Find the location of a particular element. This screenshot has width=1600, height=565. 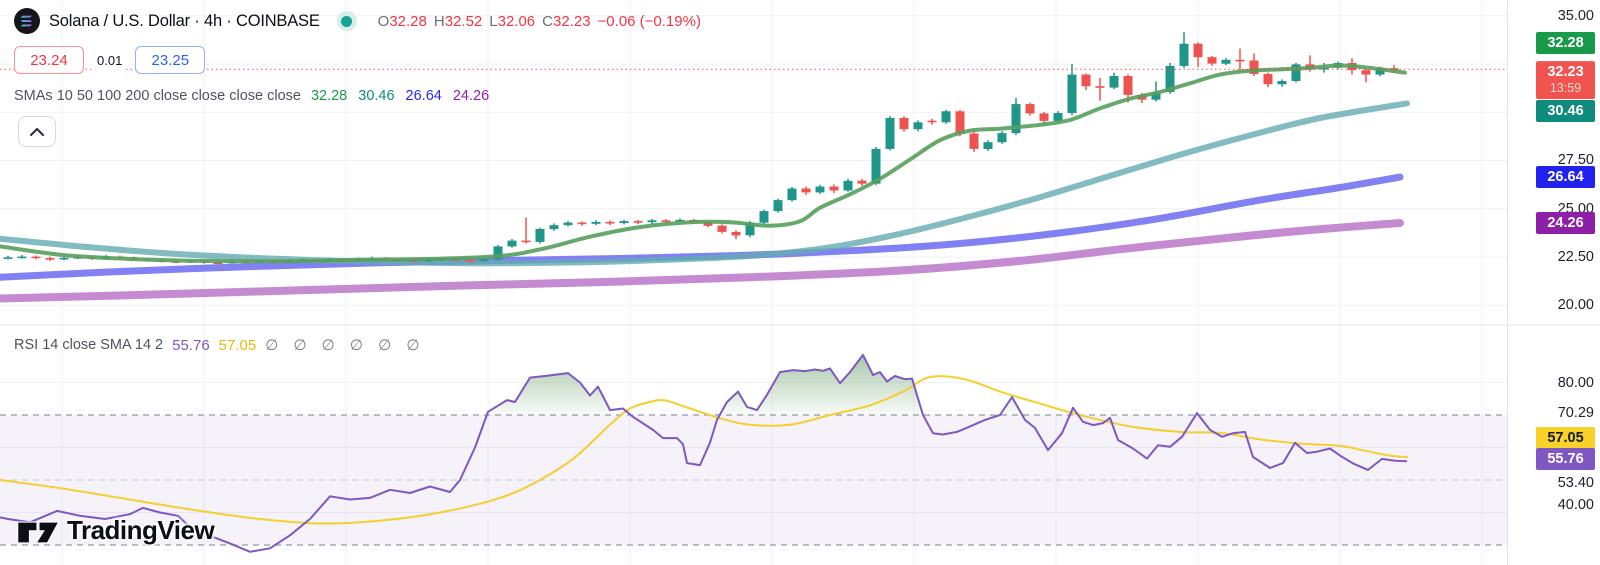

countdown-timer: 13:59 is located at coordinates (1565, 88).